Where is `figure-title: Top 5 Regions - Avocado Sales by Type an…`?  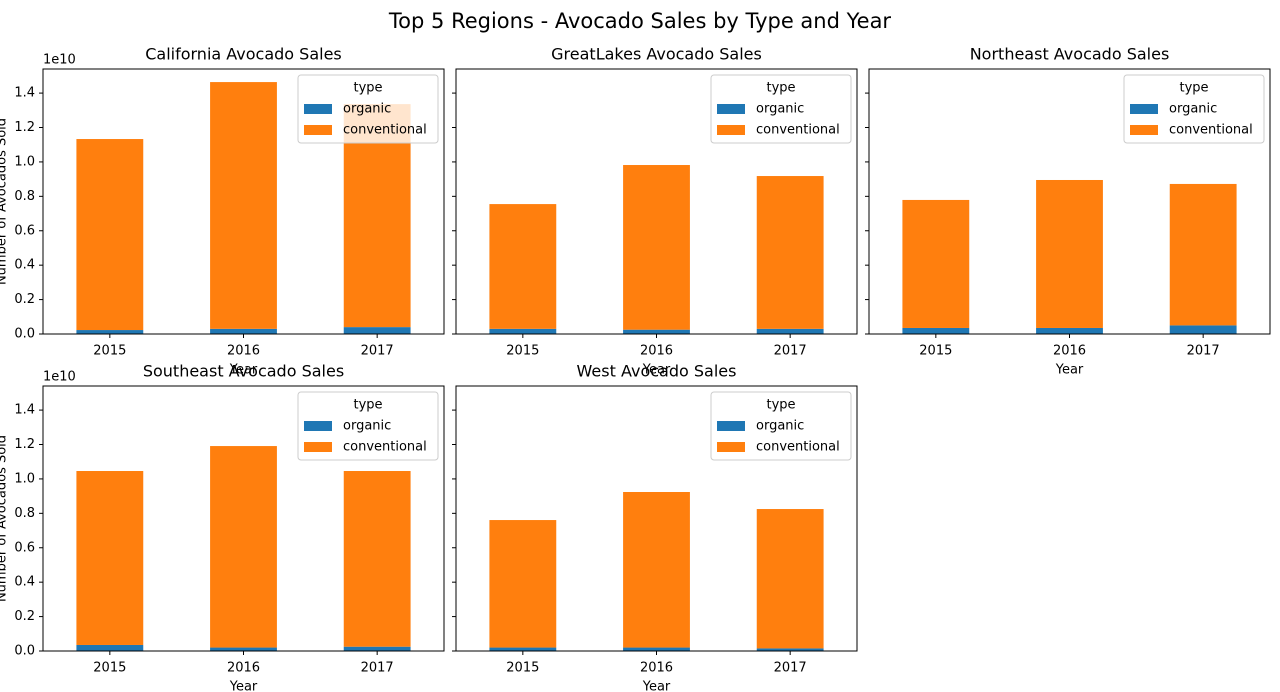
figure-title: Top 5 Regions - Avocado Sales by Type an… is located at coordinates (640, 21).